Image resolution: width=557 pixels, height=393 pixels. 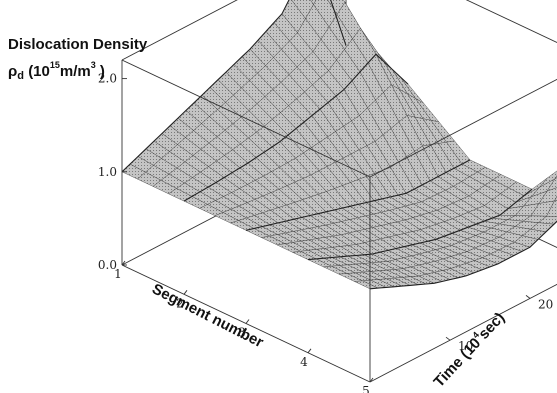 I want to click on x-tick-label: 5, so click(x=366, y=388).